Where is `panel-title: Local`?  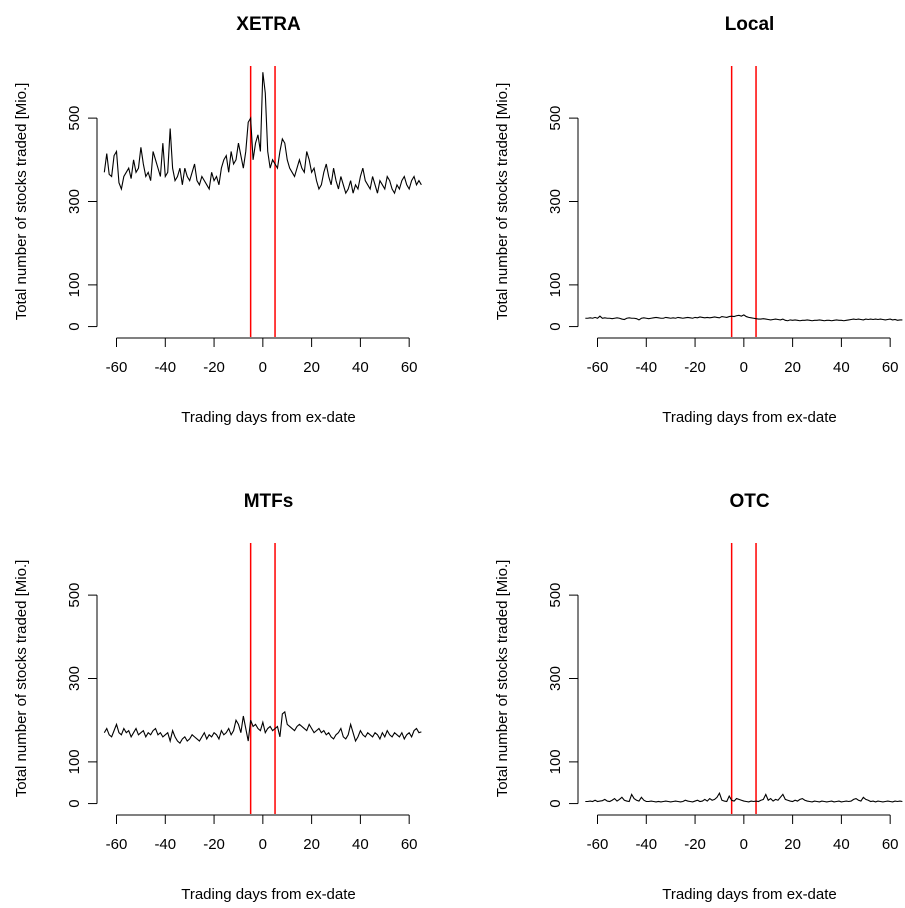
panel-title: Local is located at coordinates (750, 24).